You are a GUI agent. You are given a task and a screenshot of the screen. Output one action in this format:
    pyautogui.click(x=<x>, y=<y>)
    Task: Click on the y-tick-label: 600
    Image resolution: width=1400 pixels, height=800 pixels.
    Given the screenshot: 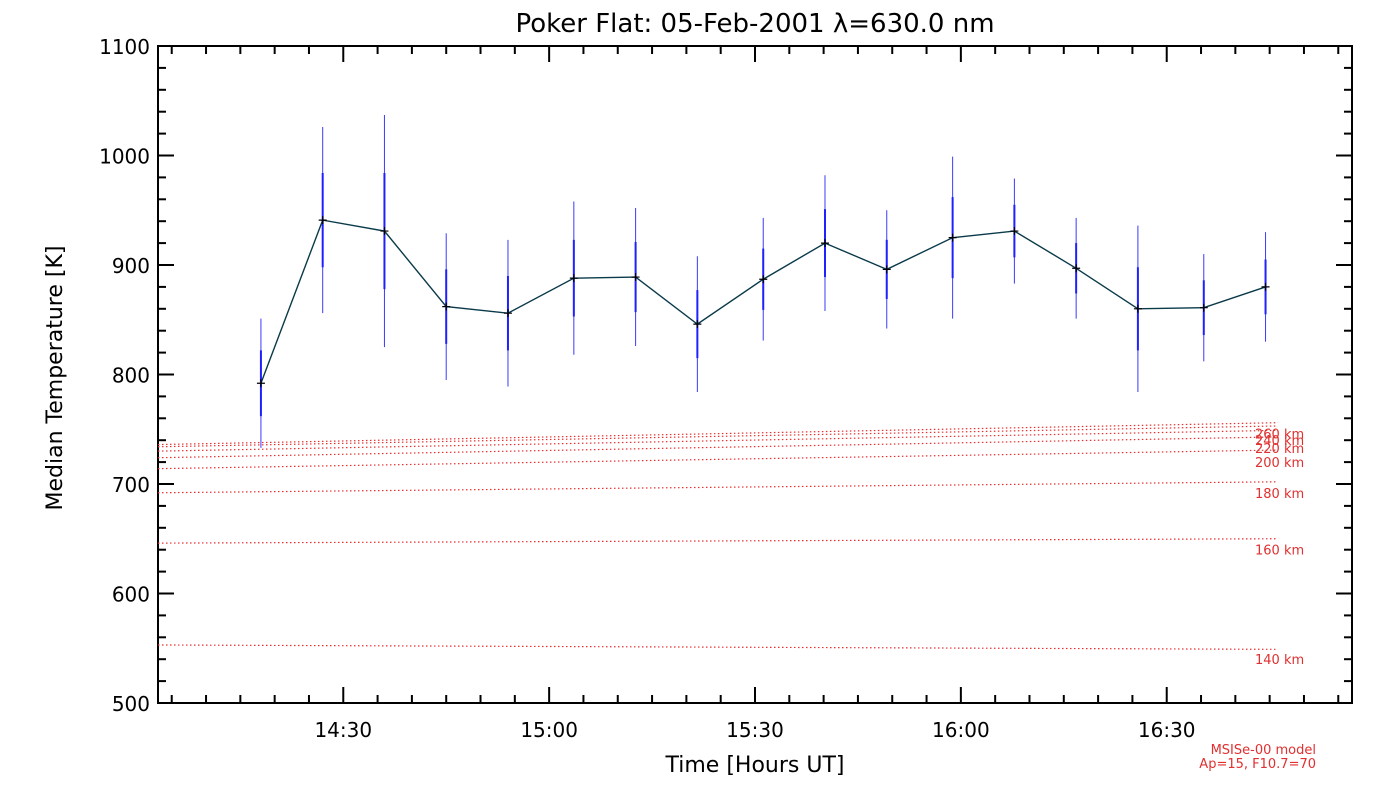 What is the action you would take?
    pyautogui.click(x=131, y=595)
    